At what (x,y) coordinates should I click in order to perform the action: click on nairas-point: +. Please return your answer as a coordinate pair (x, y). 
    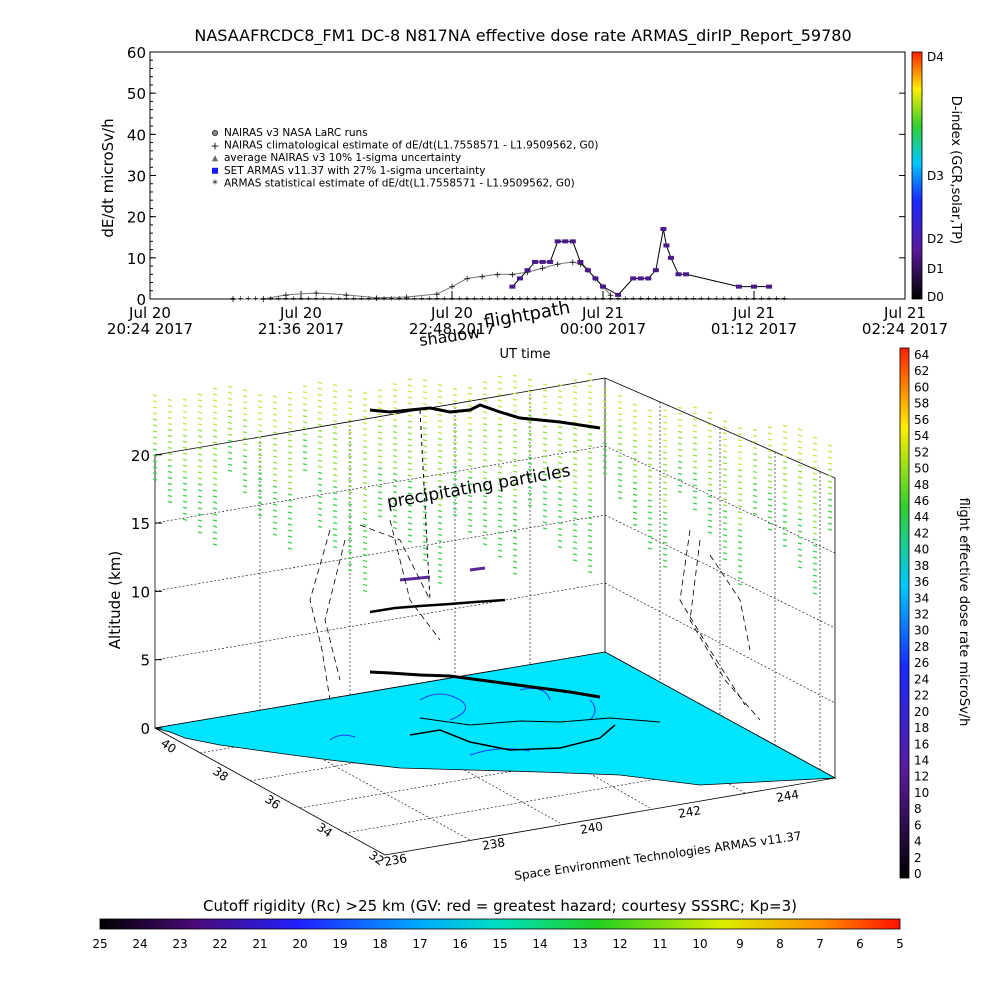
    Looking at the image, I should click on (286, 296).